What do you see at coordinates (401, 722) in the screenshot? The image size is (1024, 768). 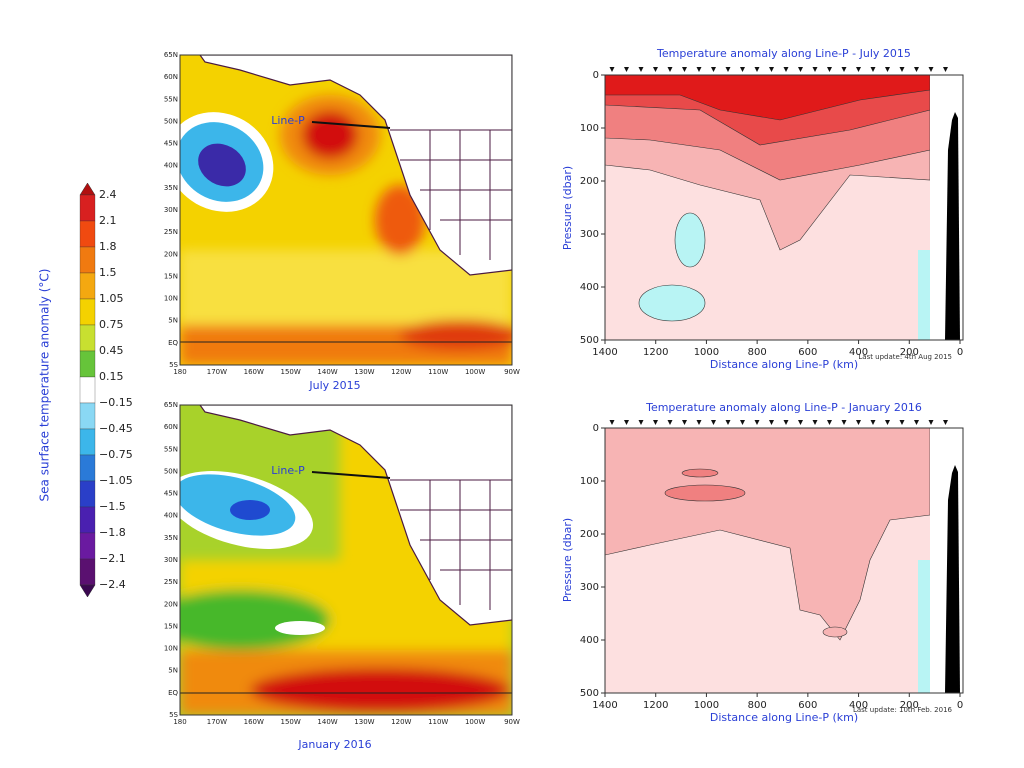 I see `lon-label: 120W` at bounding box center [401, 722].